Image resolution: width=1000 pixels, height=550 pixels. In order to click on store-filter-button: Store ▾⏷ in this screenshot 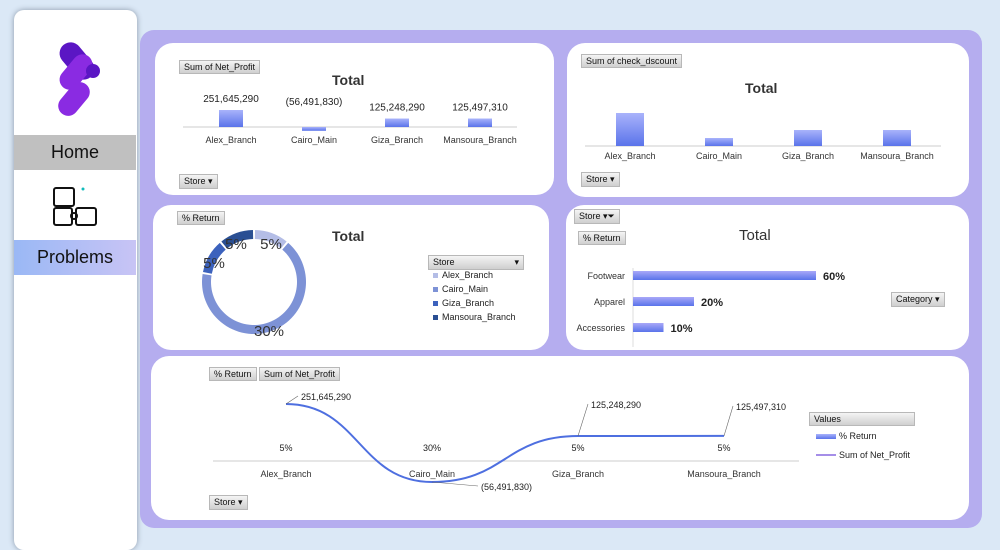, I will do `click(597, 216)`.